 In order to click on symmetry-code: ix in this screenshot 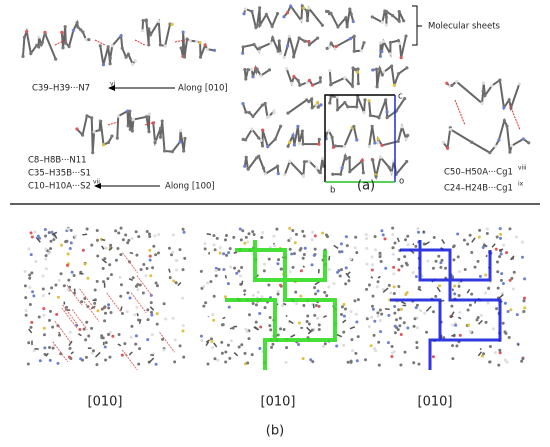, I will do `click(521, 184)`.